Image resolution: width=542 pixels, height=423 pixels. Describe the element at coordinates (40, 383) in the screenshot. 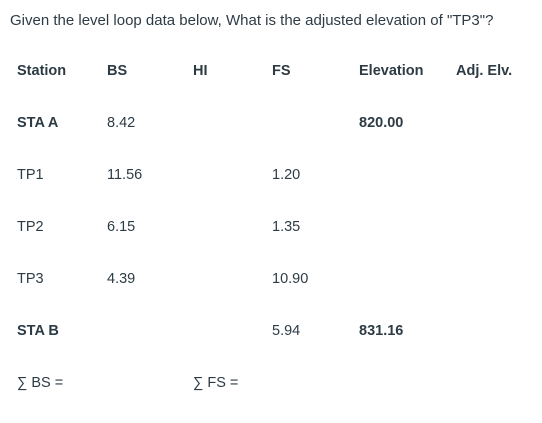

I see `sum-bs-label: ∑ BS =` at that location.